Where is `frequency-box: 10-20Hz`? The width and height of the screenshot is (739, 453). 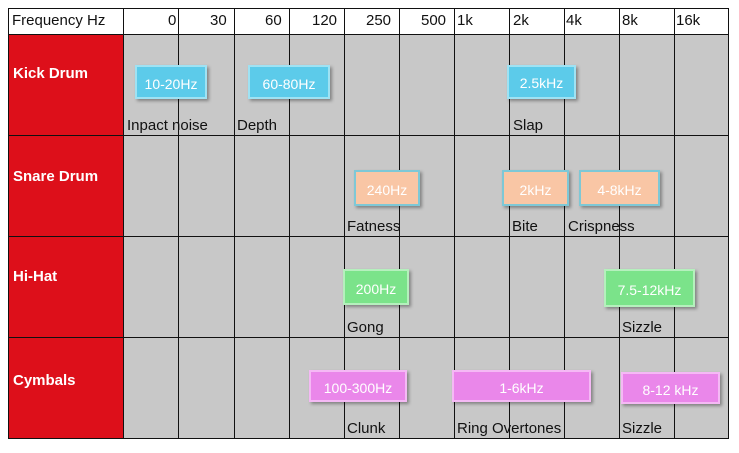
frequency-box: 10-20Hz is located at coordinates (171, 82).